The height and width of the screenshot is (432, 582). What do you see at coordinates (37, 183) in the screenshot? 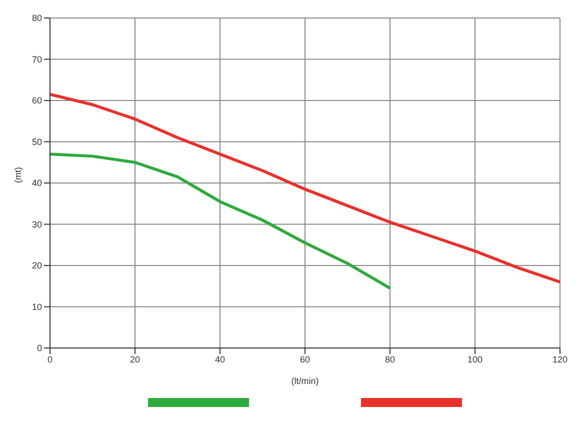
I see `y-tick-label: 40` at bounding box center [37, 183].